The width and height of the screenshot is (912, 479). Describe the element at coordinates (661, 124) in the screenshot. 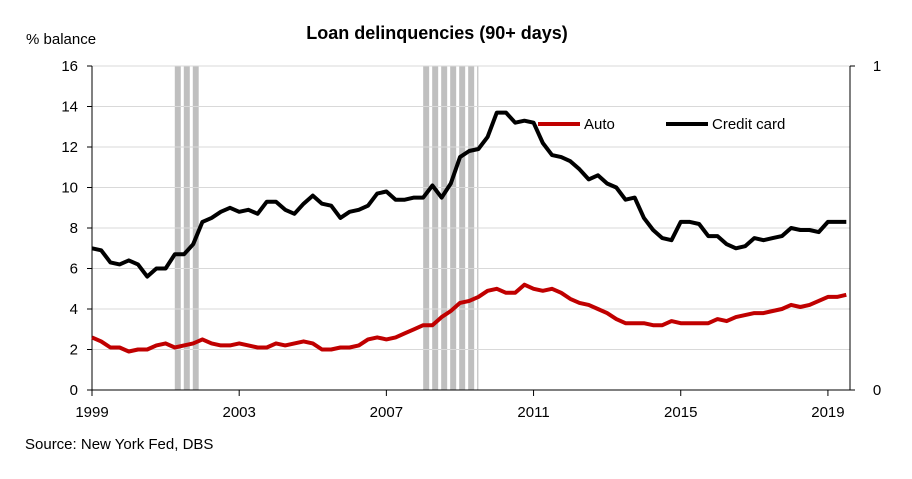

I see `legend: Auto Credit card` at that location.